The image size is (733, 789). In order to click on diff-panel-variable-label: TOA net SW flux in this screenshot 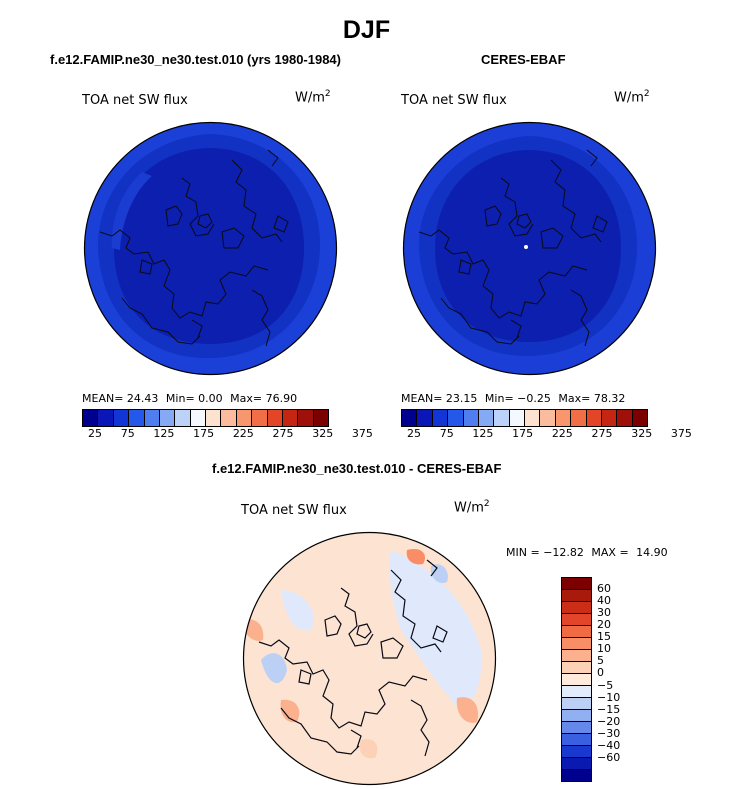, I will do `click(294, 510)`.